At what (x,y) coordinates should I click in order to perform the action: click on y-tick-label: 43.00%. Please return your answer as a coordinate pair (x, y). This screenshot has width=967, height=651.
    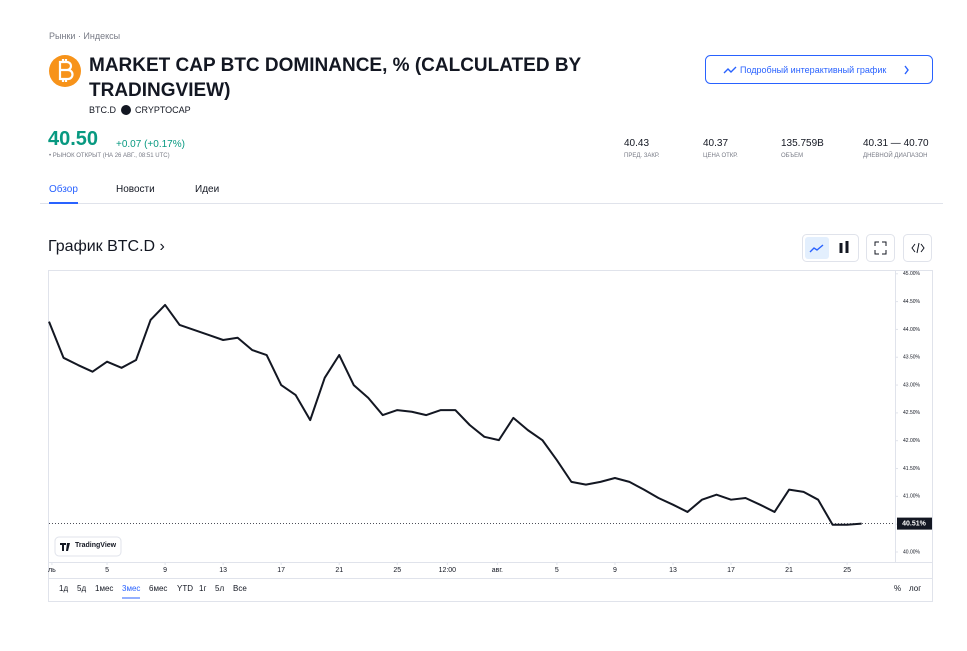
    Looking at the image, I should click on (912, 385).